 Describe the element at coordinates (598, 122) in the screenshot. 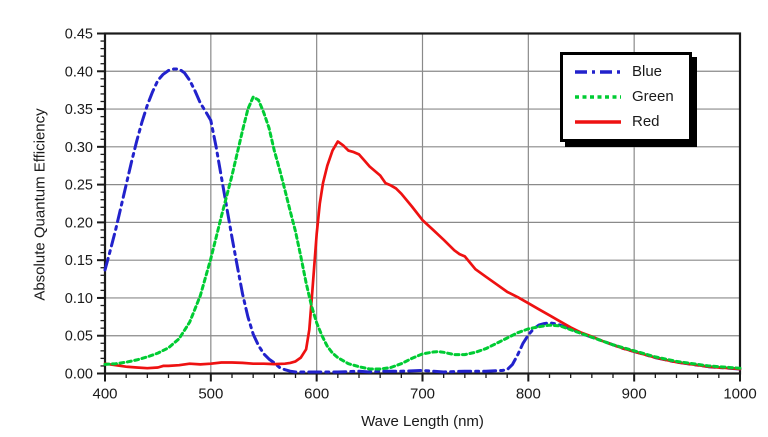

I see `red-line-sample-icon` at that location.